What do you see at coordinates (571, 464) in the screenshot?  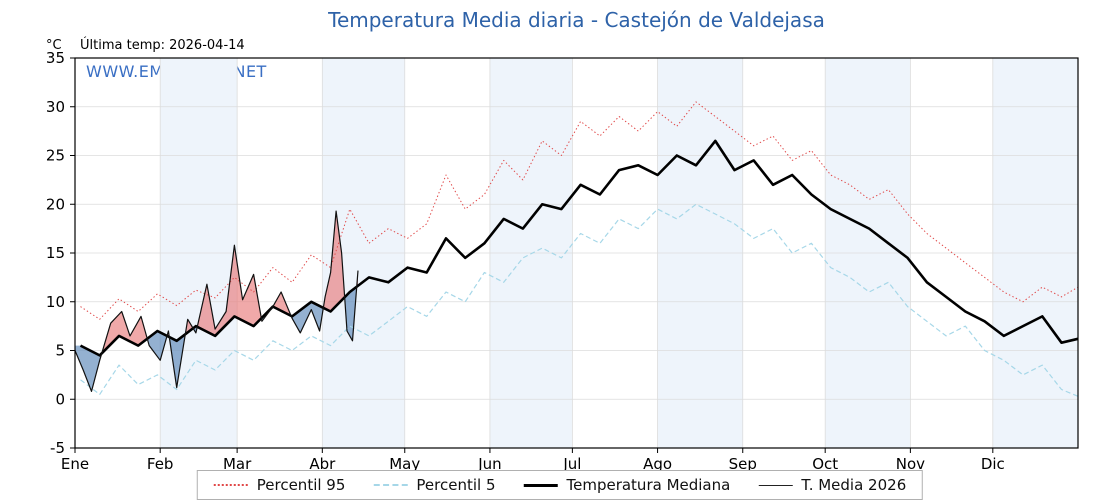 I see `x-tick-label: Jul` at bounding box center [571, 464].